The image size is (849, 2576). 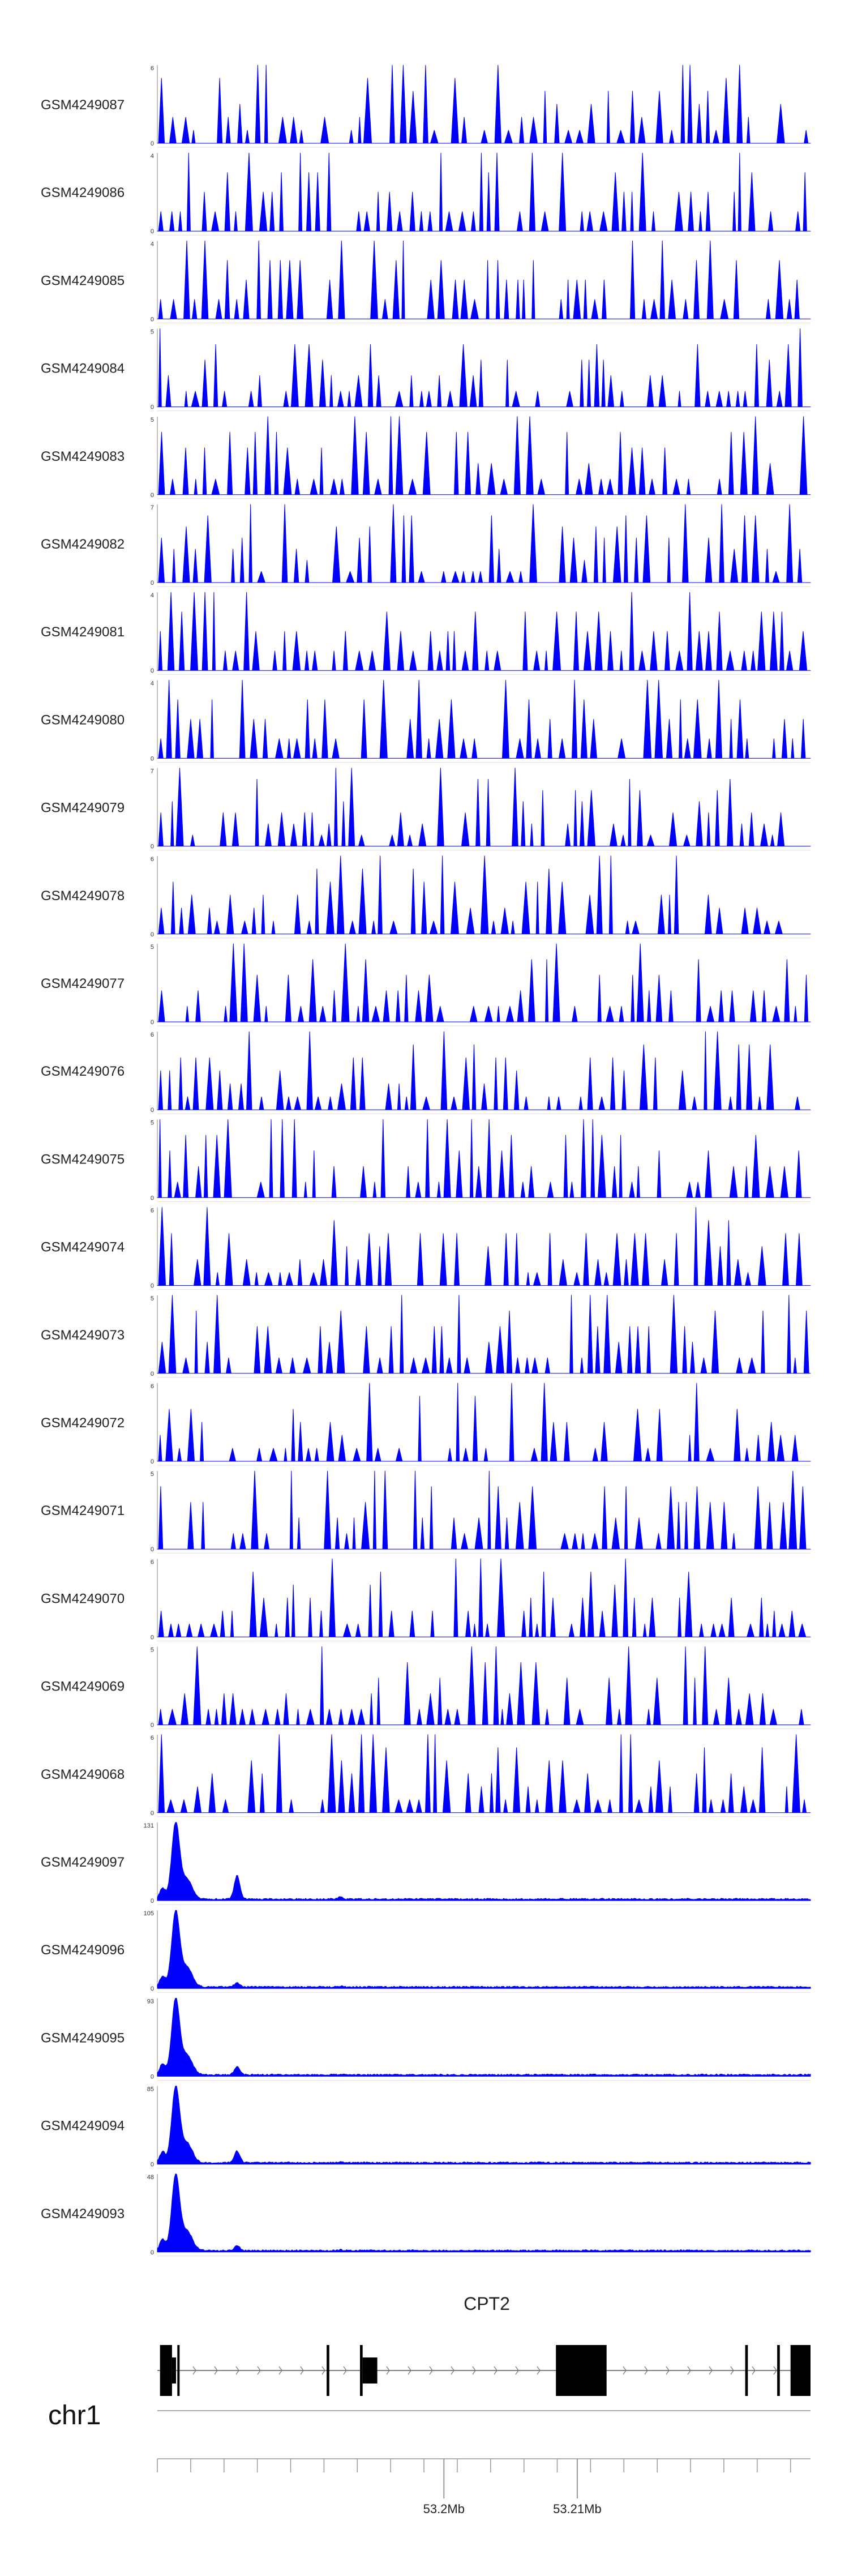 I want to click on track-label: GSM4249096, so click(x=83, y=1950).